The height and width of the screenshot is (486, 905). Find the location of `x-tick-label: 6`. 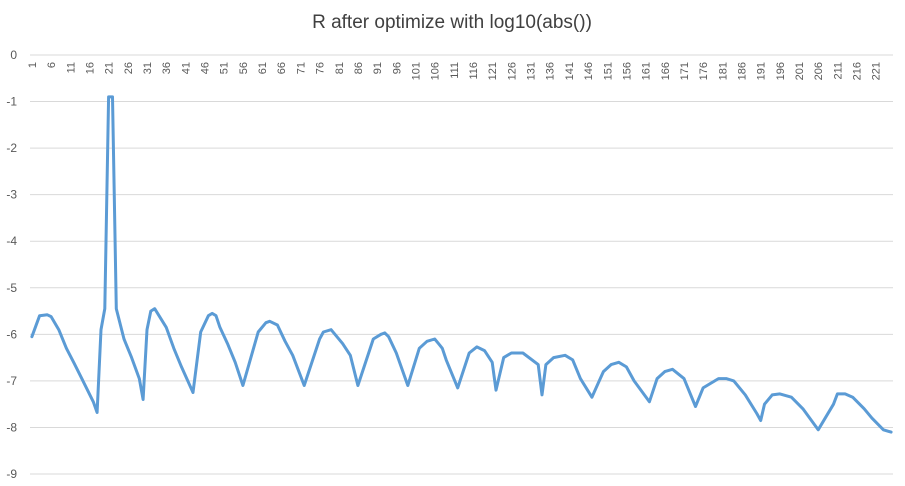

x-tick-label: 6 is located at coordinates (52, 65).